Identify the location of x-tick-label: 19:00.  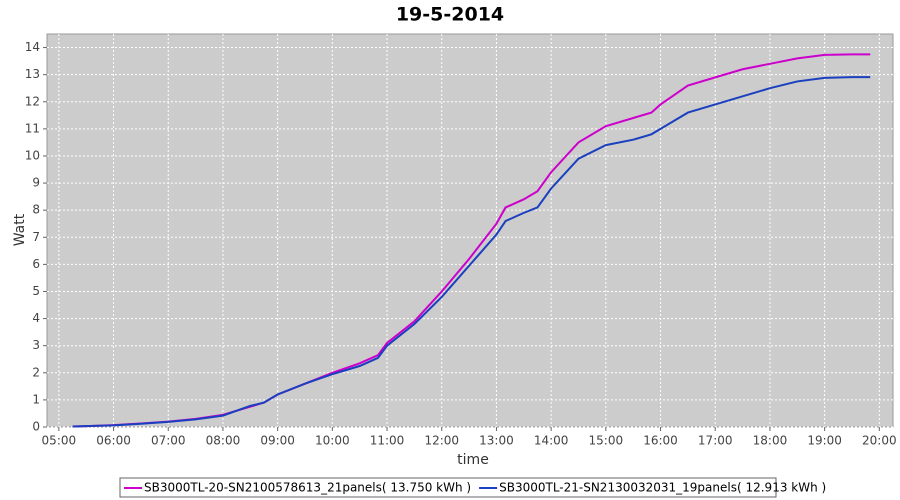
(824, 441).